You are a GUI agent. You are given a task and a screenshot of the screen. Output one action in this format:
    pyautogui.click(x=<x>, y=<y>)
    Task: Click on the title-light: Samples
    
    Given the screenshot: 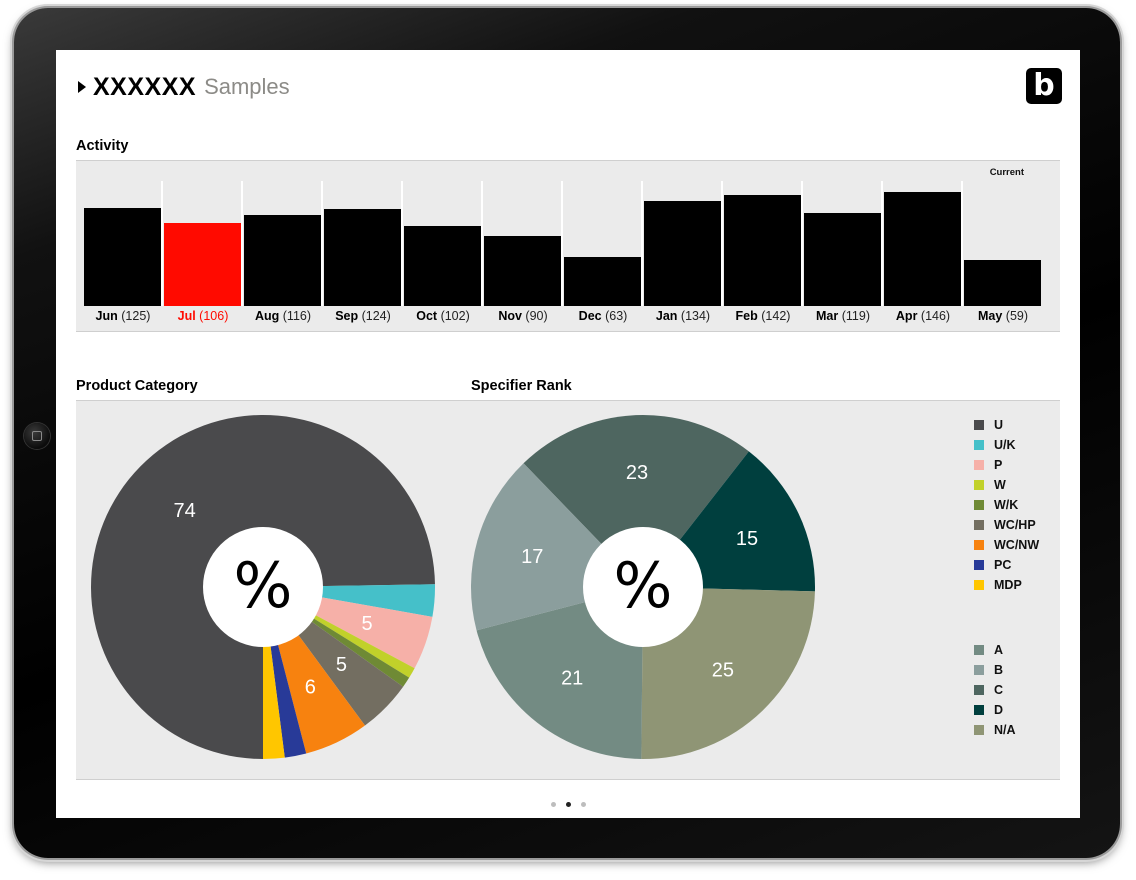 What is the action you would take?
    pyautogui.click(x=247, y=86)
    